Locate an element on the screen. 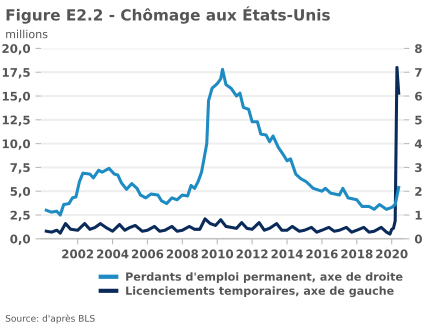 The width and height of the screenshot is (432, 334). x-tick-label: 2012 is located at coordinates (252, 253).